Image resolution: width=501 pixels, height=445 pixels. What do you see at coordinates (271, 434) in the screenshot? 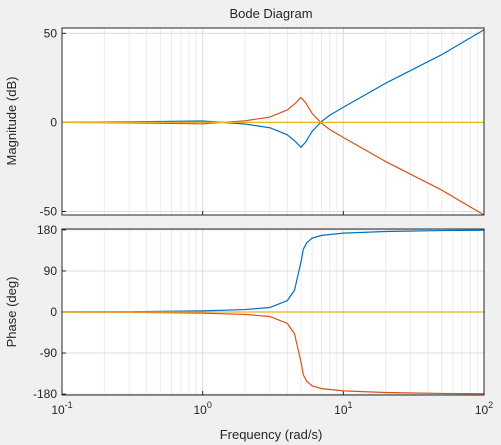
I see `x-axis-label: Frequency (rad/s)` at bounding box center [271, 434].